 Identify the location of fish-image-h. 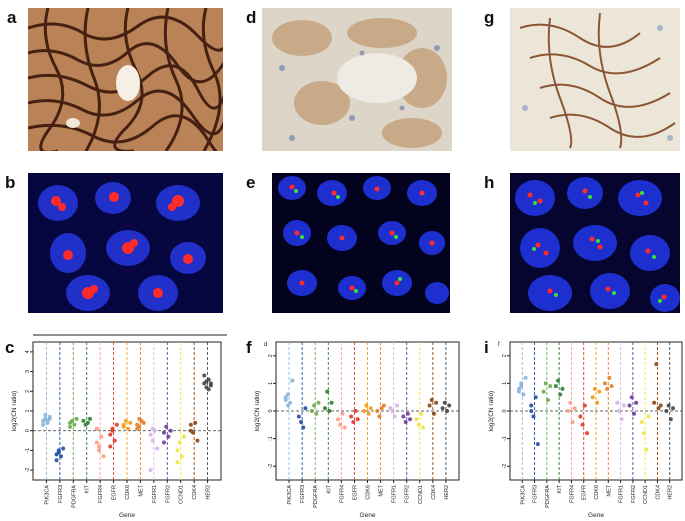
(595, 243).